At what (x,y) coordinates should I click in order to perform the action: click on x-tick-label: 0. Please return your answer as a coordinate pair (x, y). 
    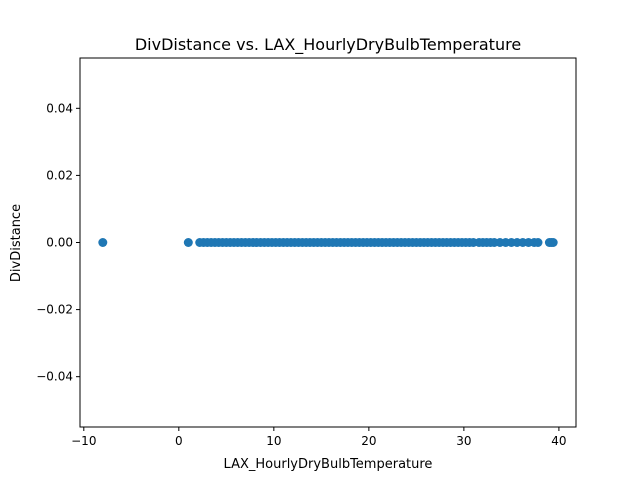
    Looking at the image, I should click on (179, 441).